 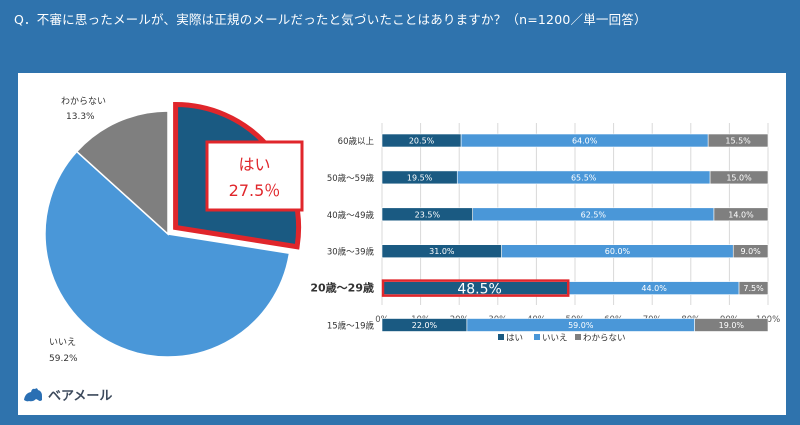 I want to click on category-label: 30歳～39歳, so click(x=351, y=252).